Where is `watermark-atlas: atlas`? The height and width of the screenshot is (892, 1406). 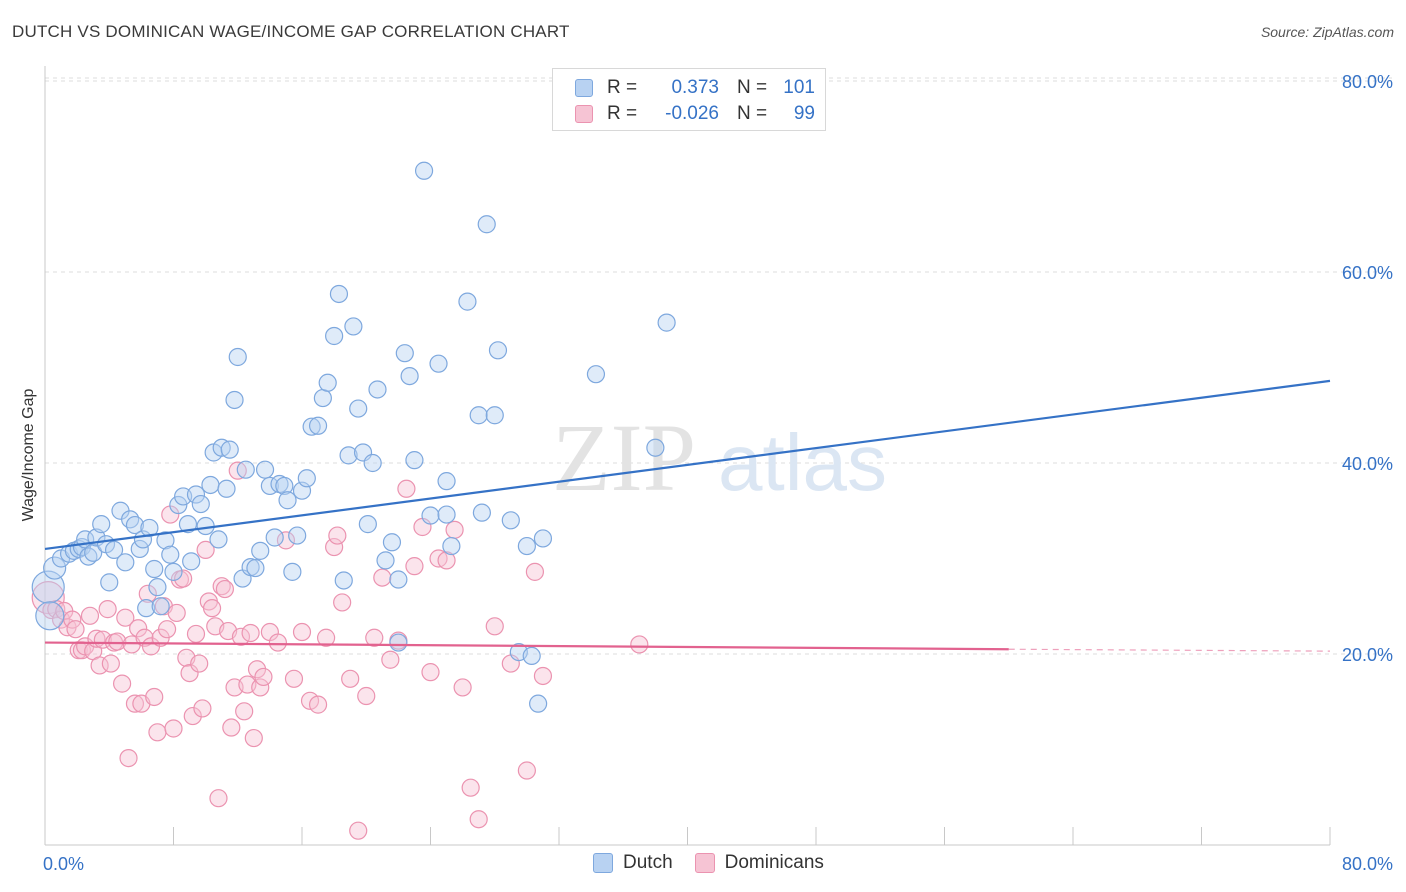 watermark-atlas: atlas is located at coordinates (802, 462).